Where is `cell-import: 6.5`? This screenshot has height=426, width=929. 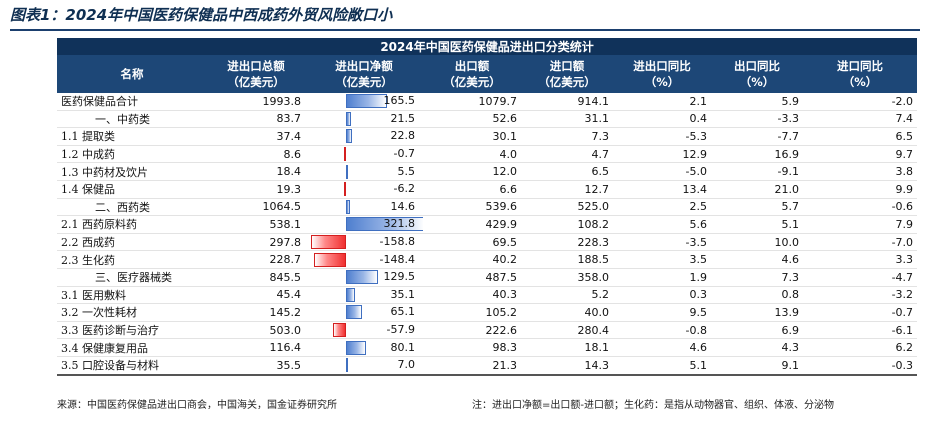 cell-import: 6.5 is located at coordinates (567, 171).